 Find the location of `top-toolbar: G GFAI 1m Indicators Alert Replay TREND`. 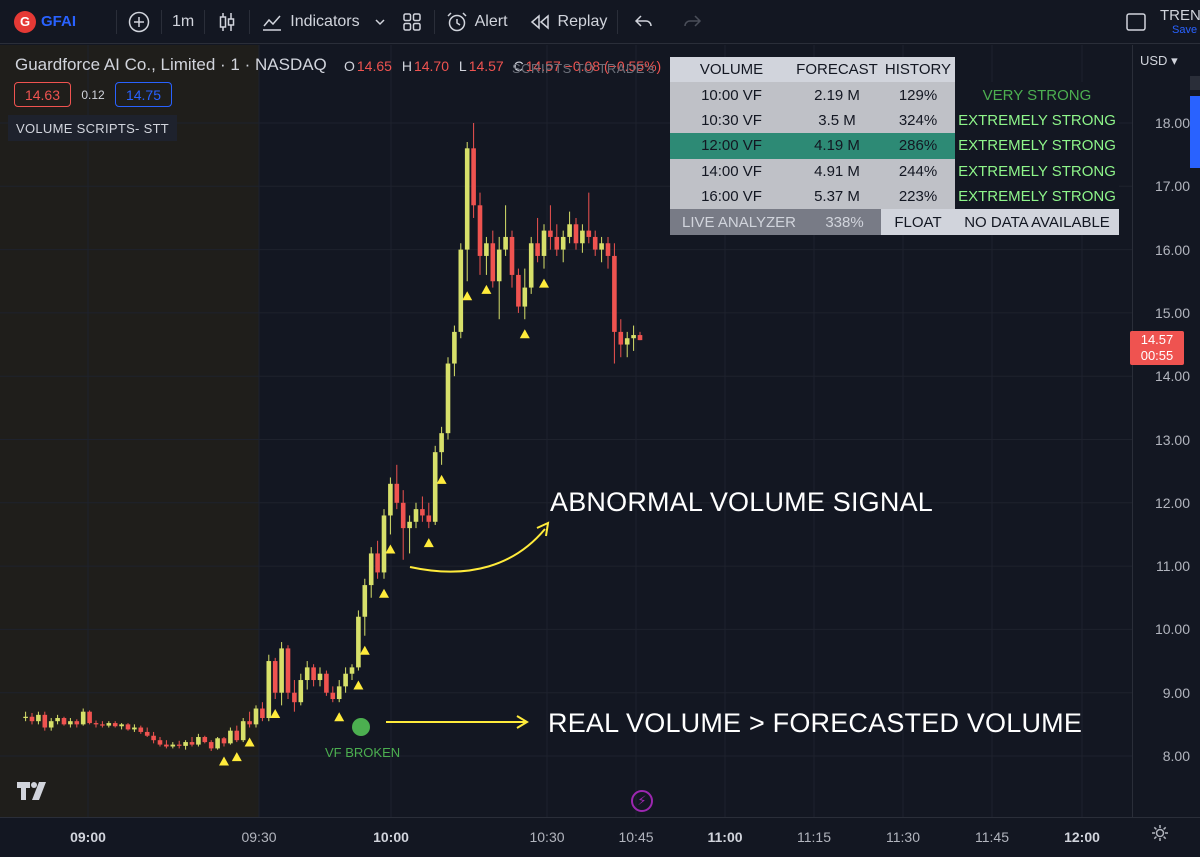

top-toolbar: G GFAI 1m Indicators Alert Replay TREND is located at coordinates (600, 22).